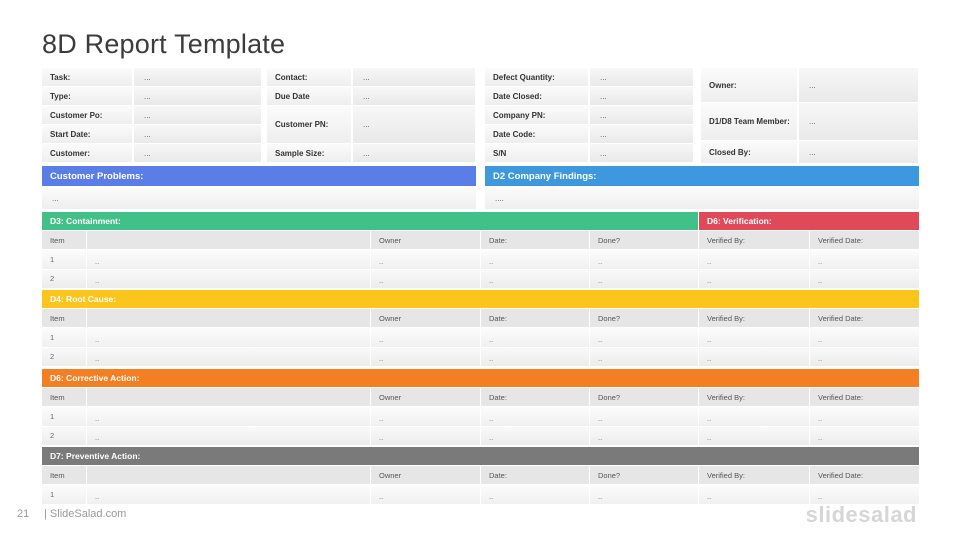 The height and width of the screenshot is (540, 960). What do you see at coordinates (861, 514) in the screenshot?
I see `slidesalad-logo: slidesalad` at bounding box center [861, 514].